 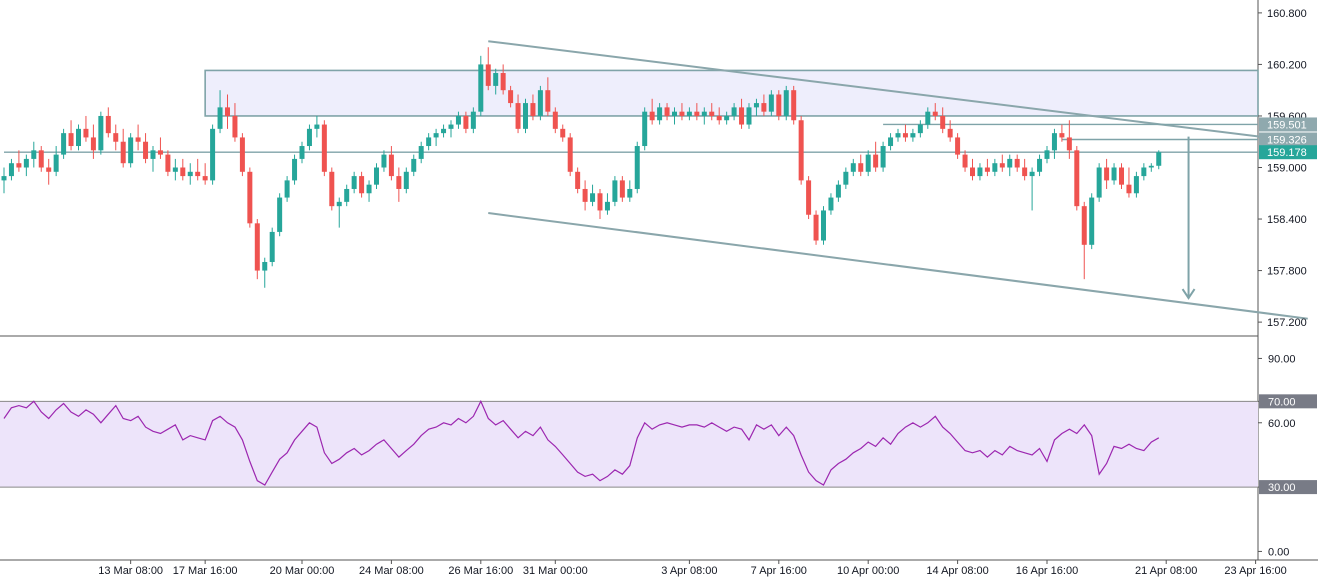 I want to click on time-tick-label: 13 Mar 08:00, so click(x=130, y=571).